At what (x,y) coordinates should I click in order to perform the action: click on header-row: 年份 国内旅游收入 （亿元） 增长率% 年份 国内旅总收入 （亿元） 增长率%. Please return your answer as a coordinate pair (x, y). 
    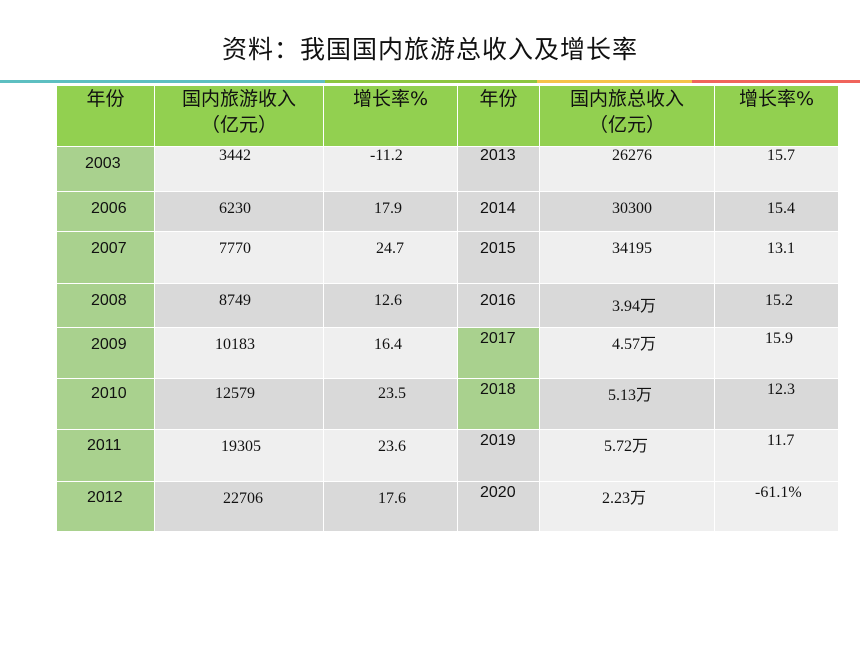
    Looking at the image, I should click on (448, 116).